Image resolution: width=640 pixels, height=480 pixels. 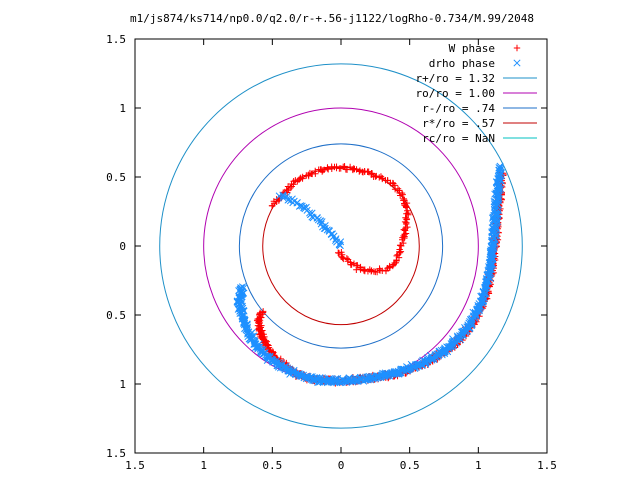 What do you see at coordinates (455, 93) in the screenshot?
I see `legend-label: ro/ro = 1.00` at bounding box center [455, 93].